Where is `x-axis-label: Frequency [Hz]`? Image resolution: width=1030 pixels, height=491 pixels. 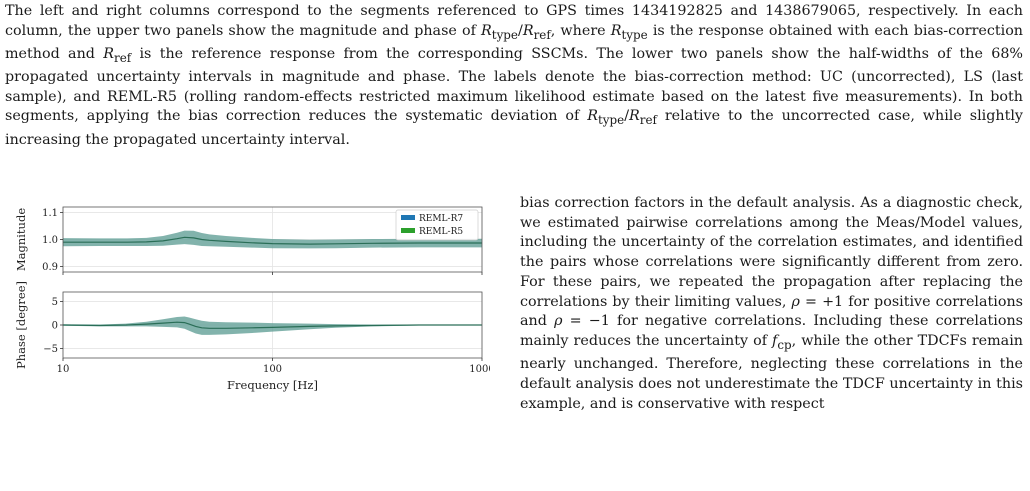
x-axis-label: Frequency [Hz] is located at coordinates (272, 385).